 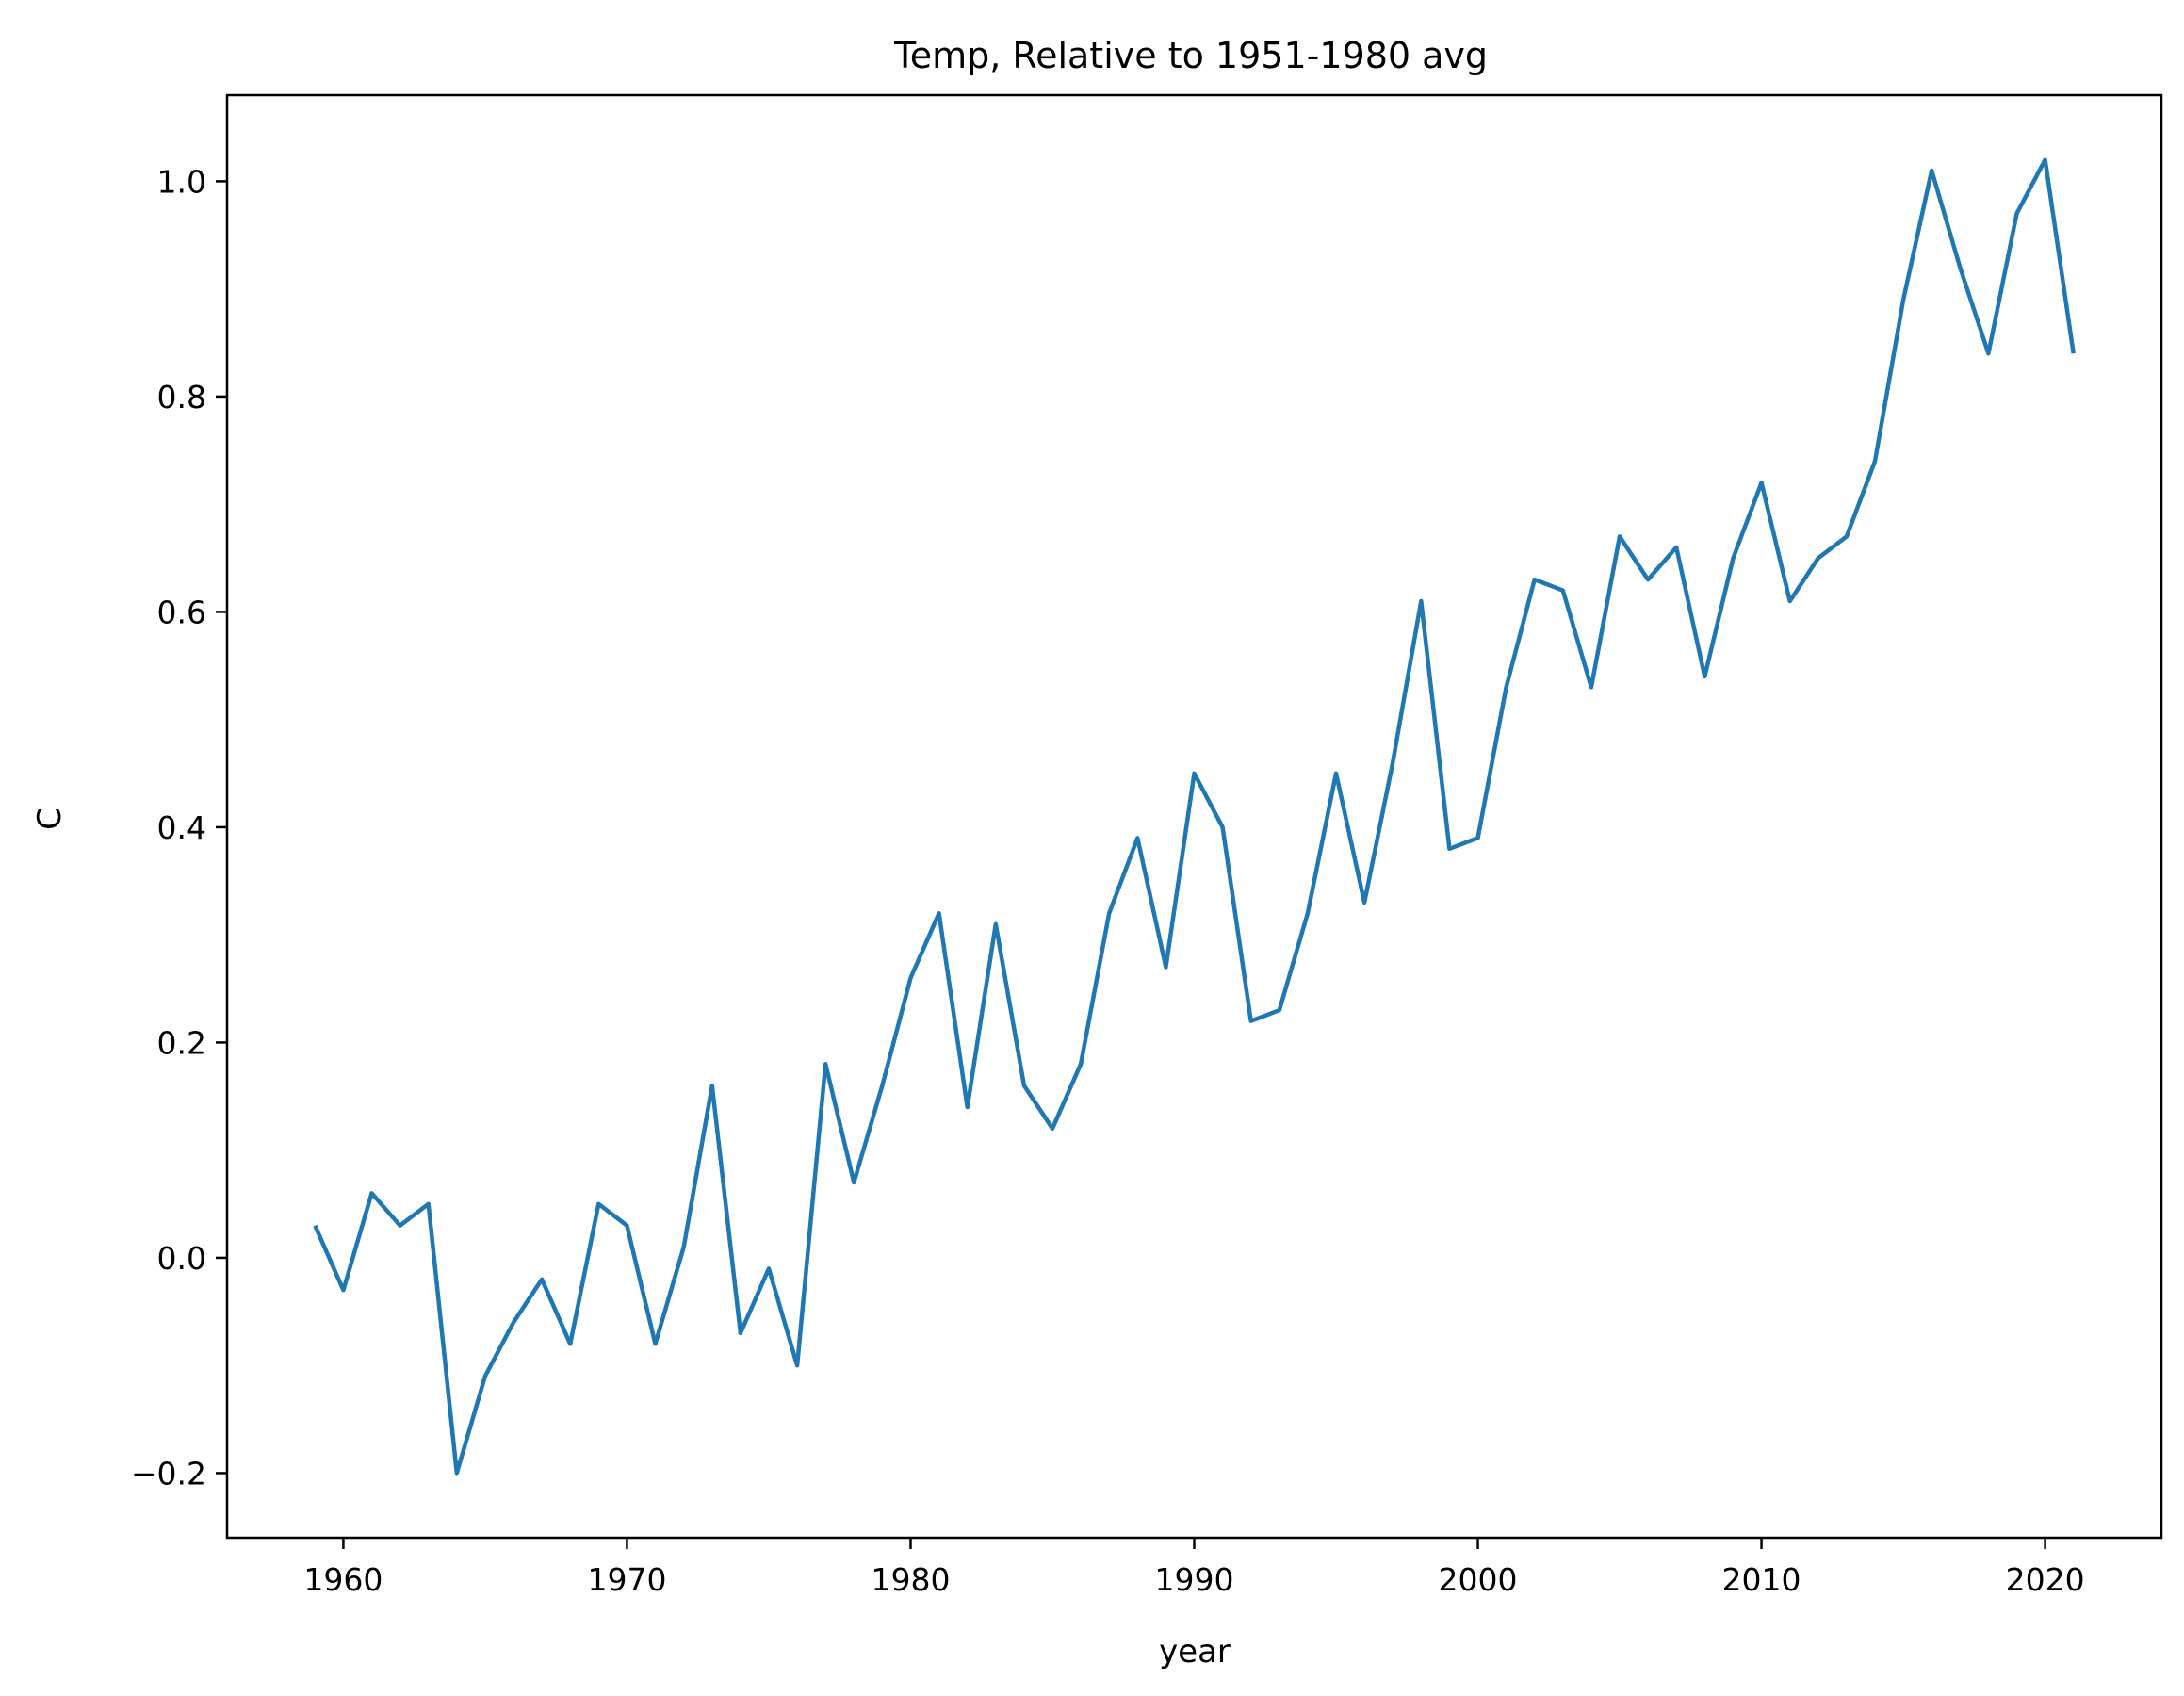 I want to click on x-tick-label: 1960, so click(x=343, y=1579).